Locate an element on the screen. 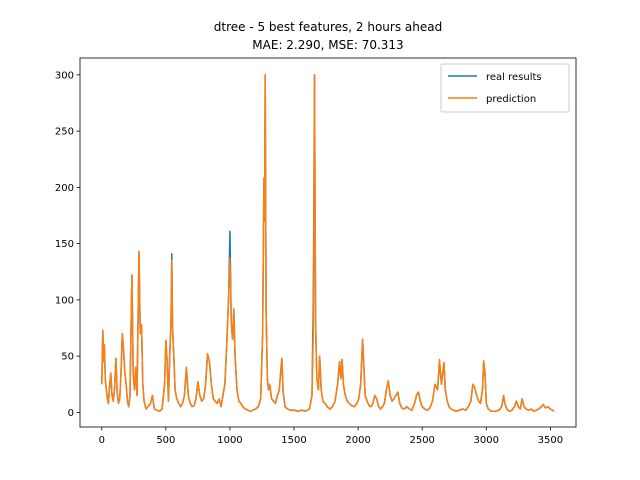 The image size is (640, 480). y-tick-label: 300 is located at coordinates (64, 75).